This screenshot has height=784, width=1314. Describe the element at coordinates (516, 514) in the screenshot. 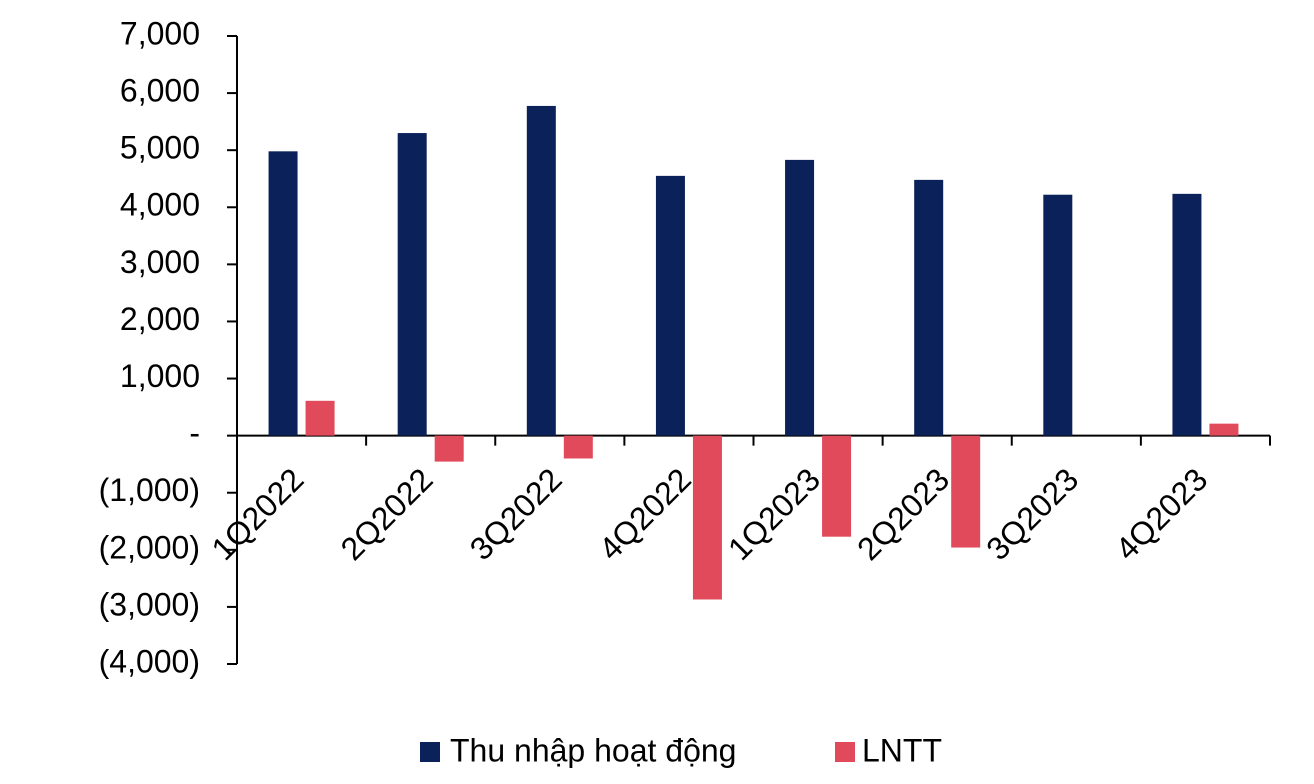

I see `x-tick-label: 3Q2022` at that location.